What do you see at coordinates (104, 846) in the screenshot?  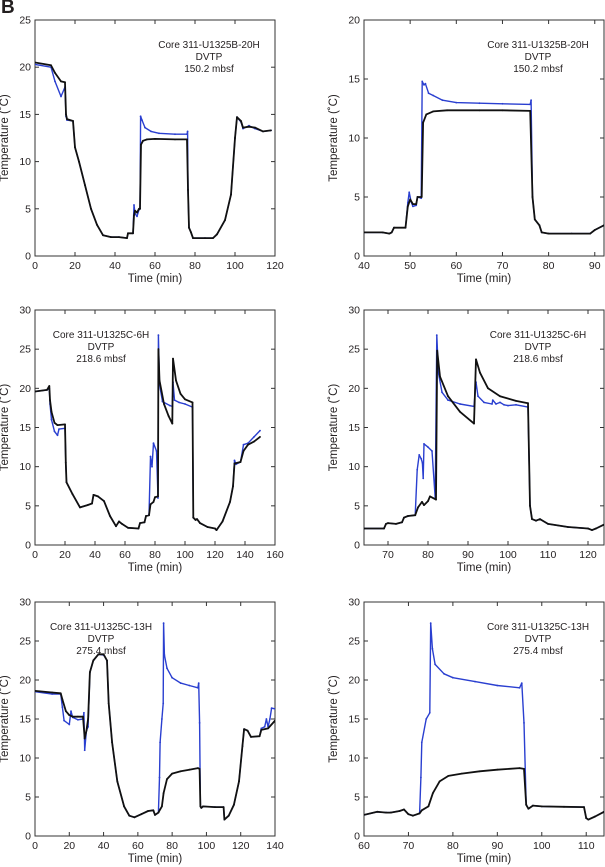 I see `x-tick-label: 40` at bounding box center [104, 846].